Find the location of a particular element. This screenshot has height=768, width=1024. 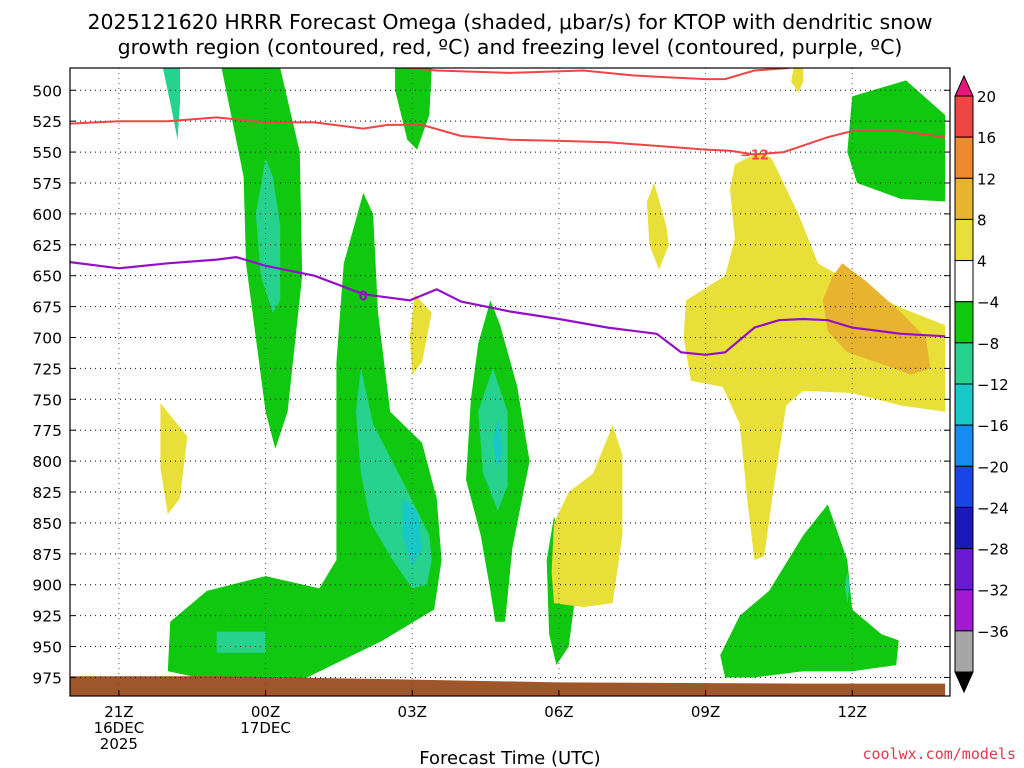

y-tick-label-625: 625 is located at coordinates (47, 246).